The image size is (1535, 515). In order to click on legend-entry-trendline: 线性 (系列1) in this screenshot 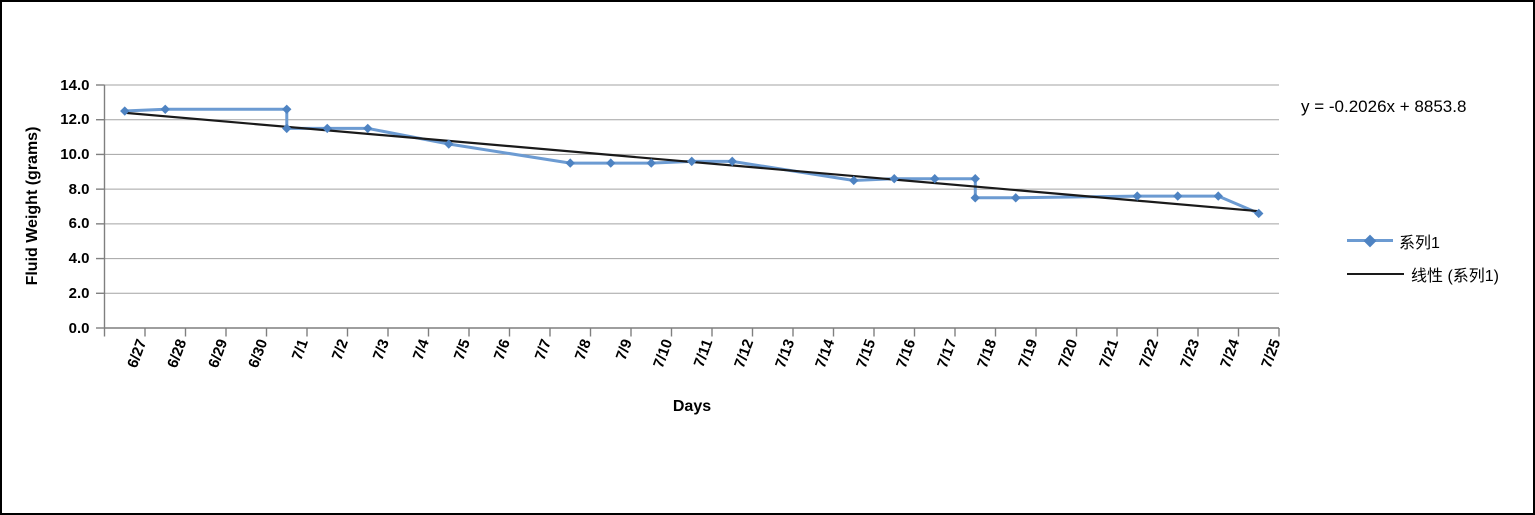, I will do `click(1423, 273)`.